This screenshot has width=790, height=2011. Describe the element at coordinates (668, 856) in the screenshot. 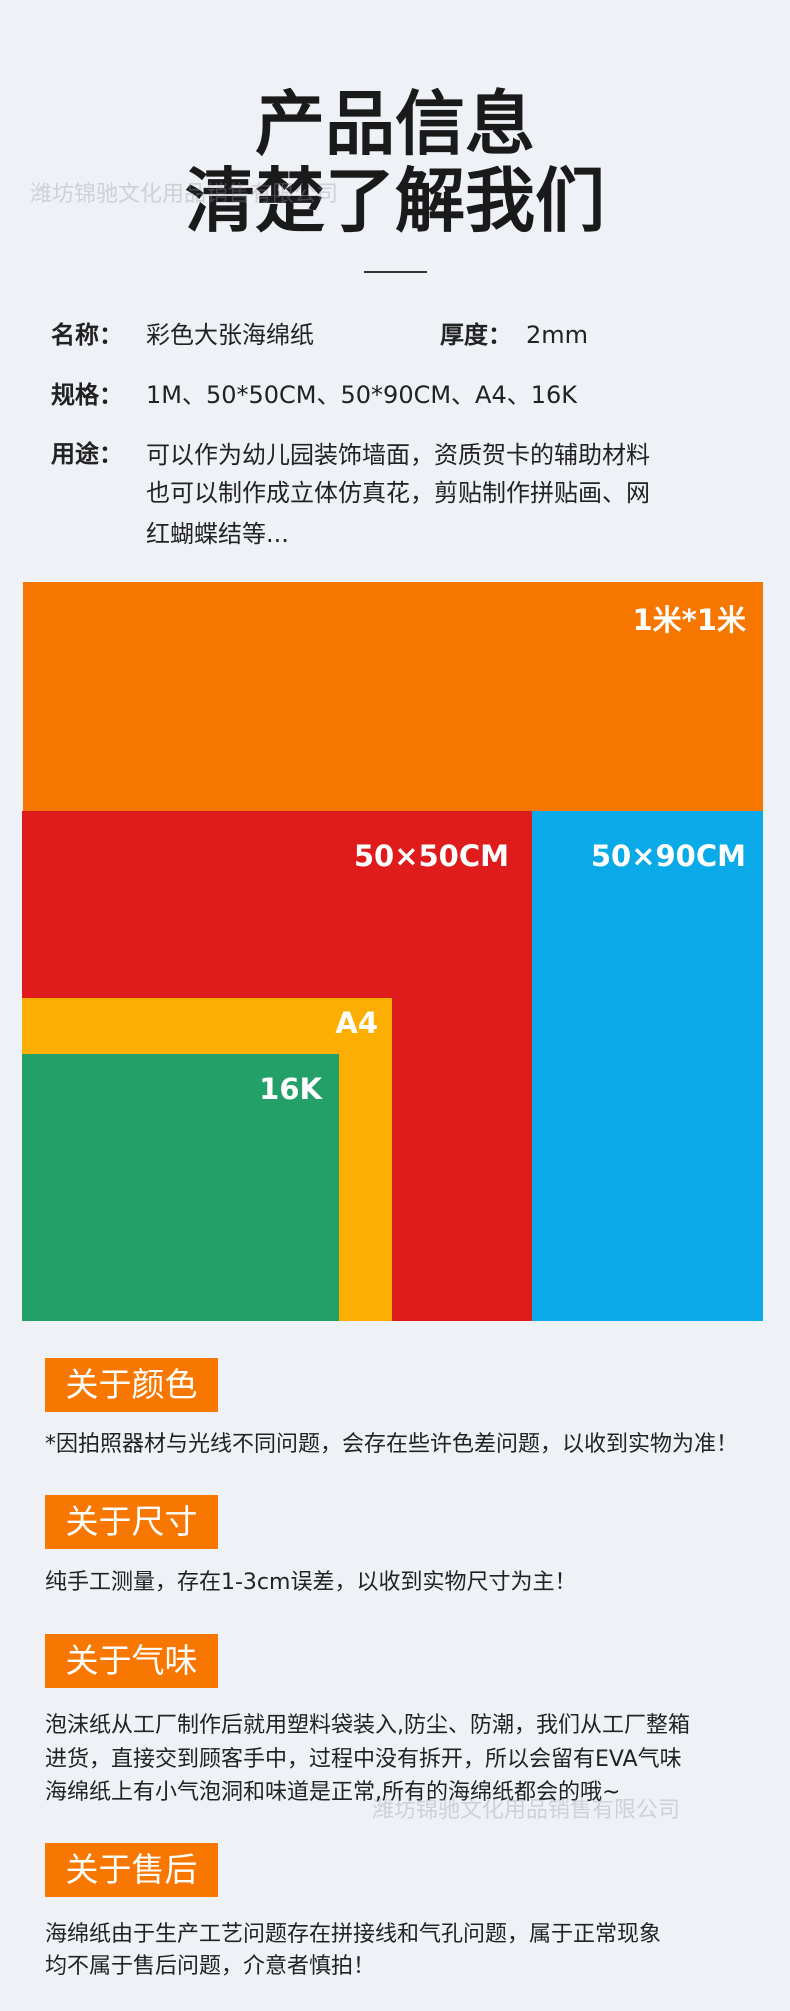

I see `size-label: 50×90CM` at that location.